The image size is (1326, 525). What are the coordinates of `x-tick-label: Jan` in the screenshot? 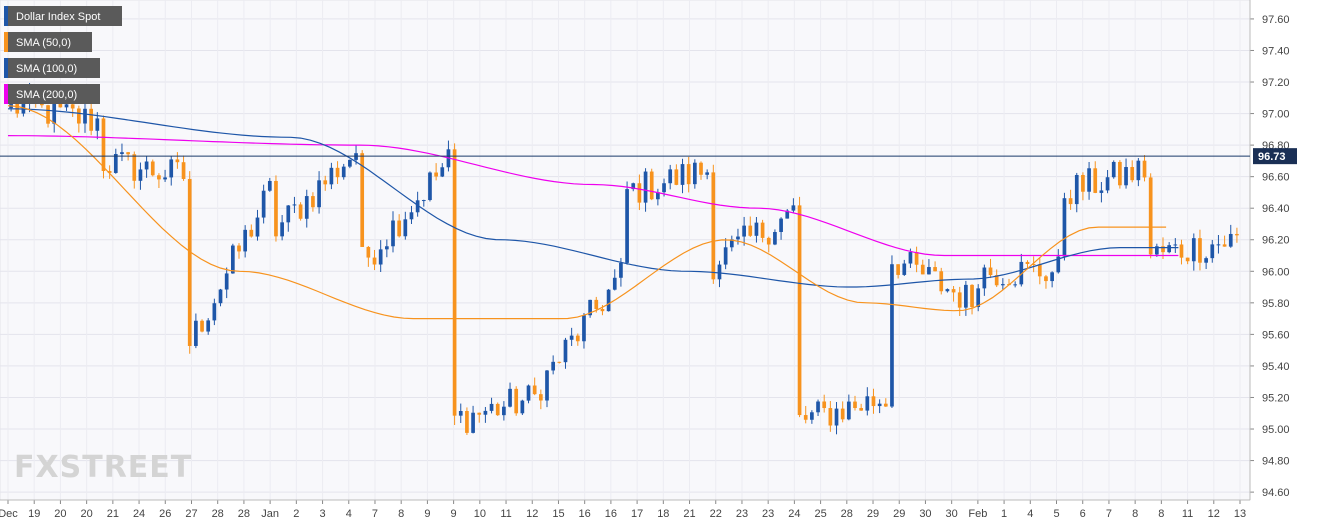 It's located at (270, 514).